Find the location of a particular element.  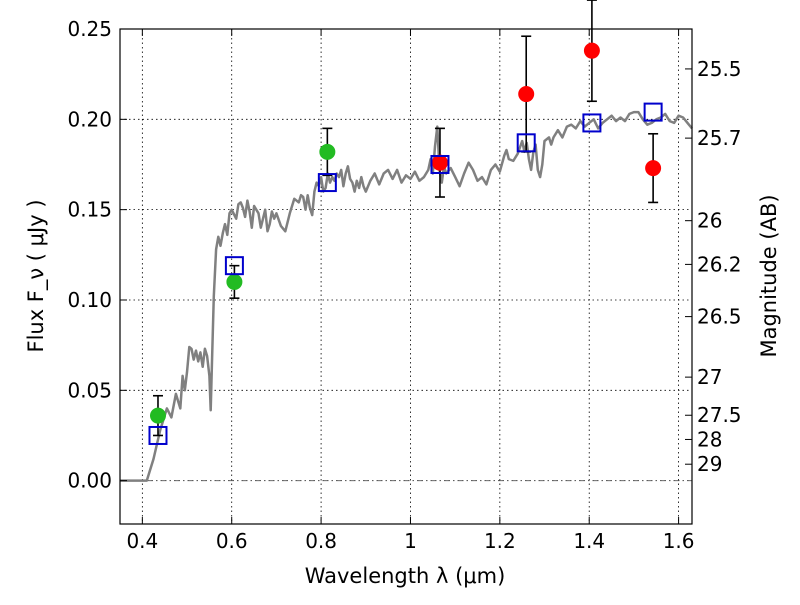

y-tick-label: 0.20 is located at coordinates (89, 119).